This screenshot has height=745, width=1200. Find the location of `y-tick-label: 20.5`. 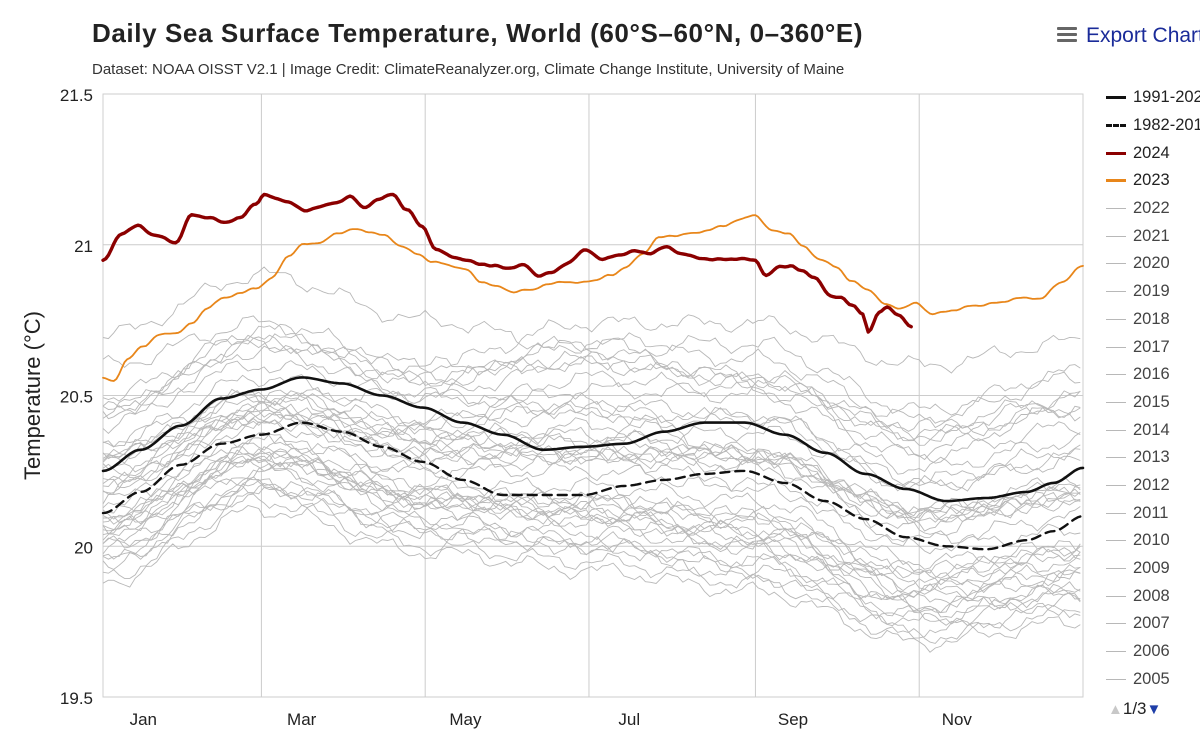

y-tick-label: 20.5 is located at coordinates (76, 397).